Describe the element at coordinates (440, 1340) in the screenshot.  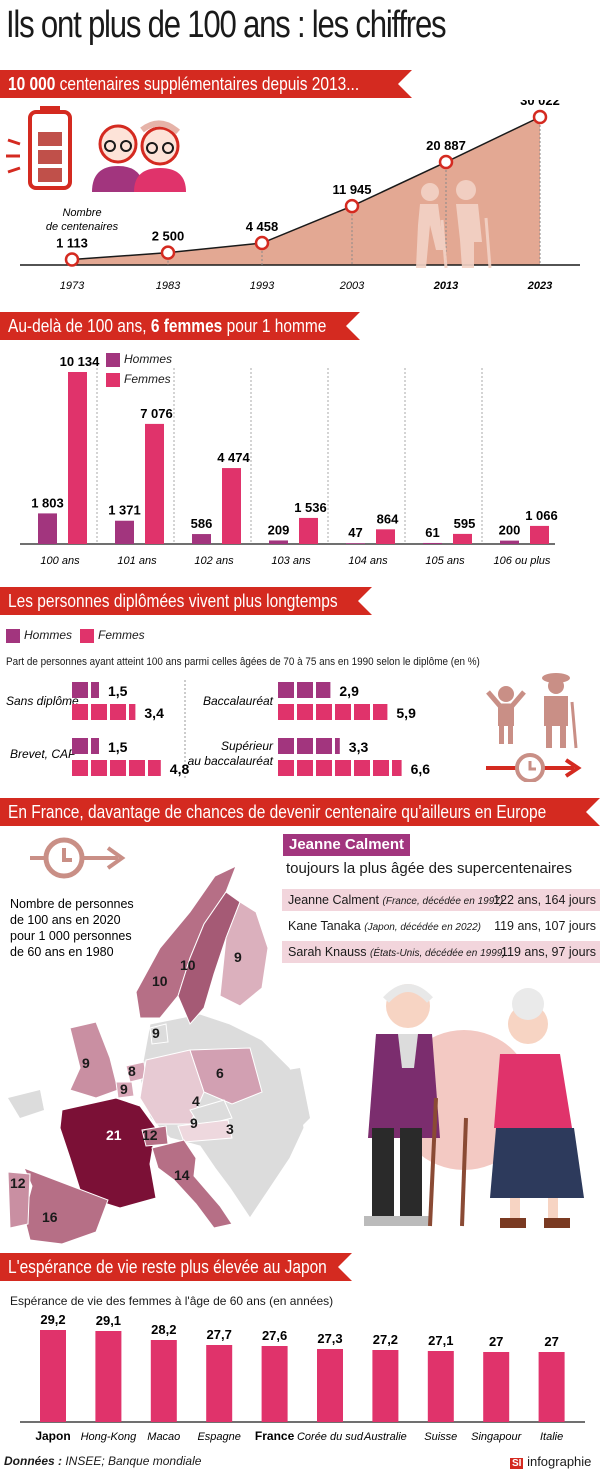
I see `value-label: 27,1` at that location.